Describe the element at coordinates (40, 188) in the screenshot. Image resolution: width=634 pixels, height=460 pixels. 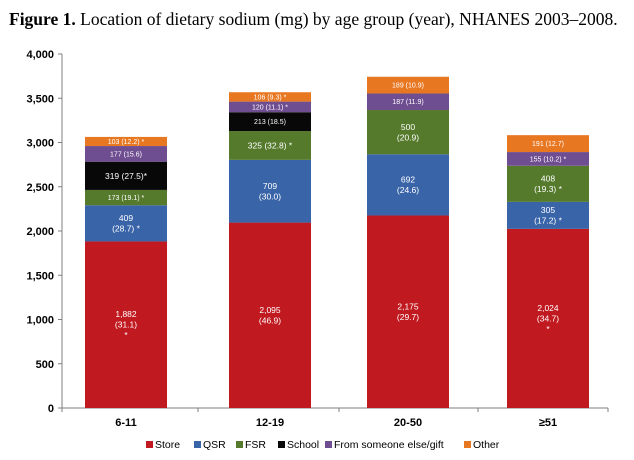
I see `y-tick-label: 2,500` at that location.